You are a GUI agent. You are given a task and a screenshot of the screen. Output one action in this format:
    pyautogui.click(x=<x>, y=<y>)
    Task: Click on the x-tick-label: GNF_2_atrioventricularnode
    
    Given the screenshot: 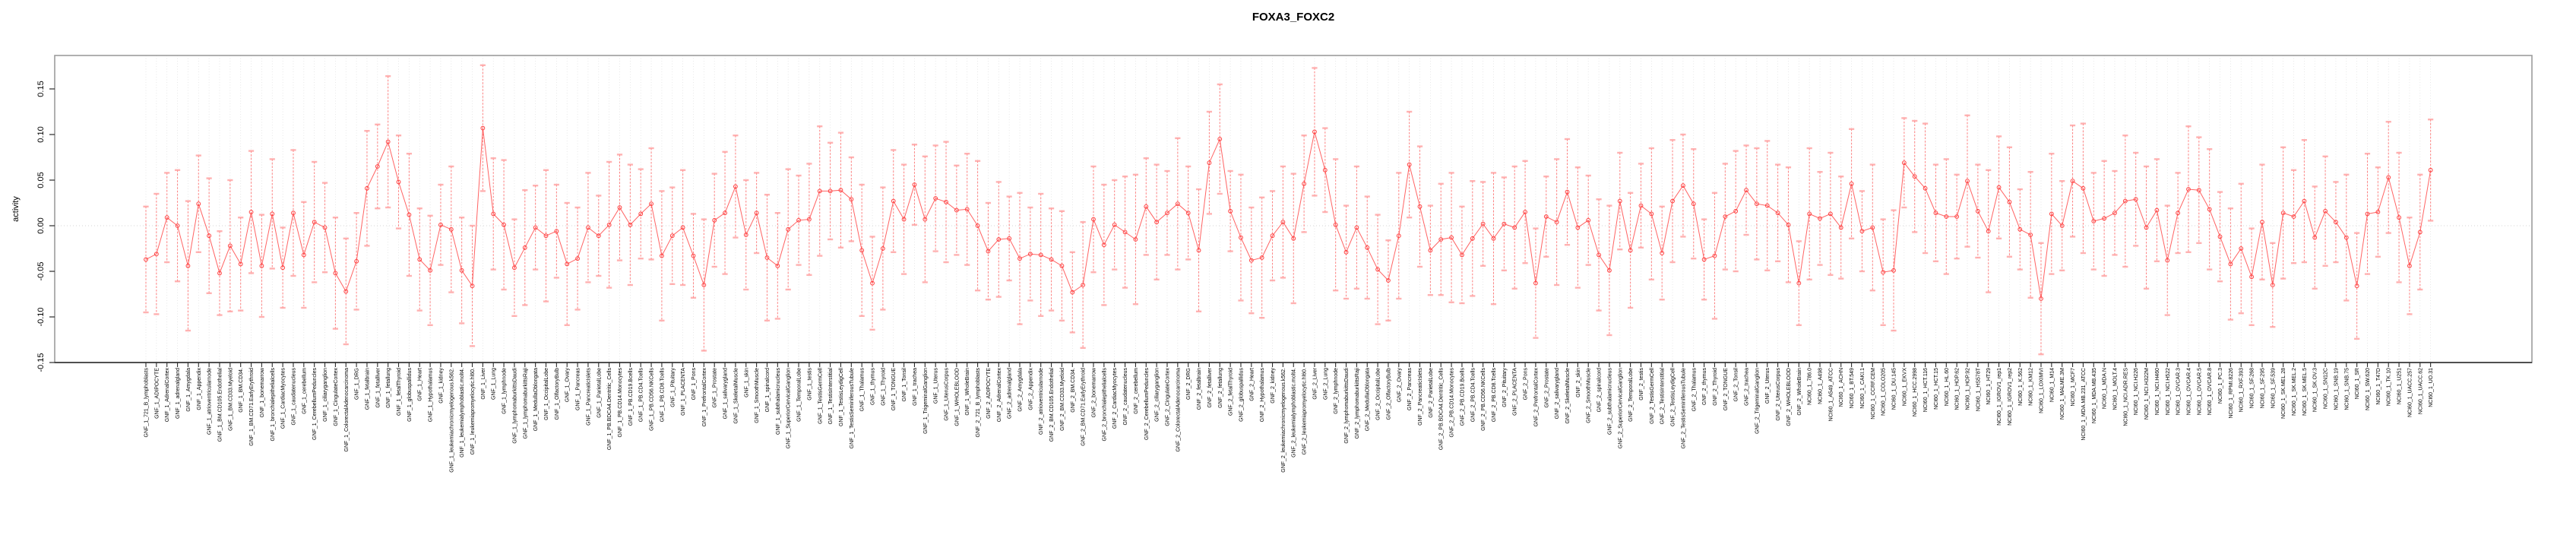 What is the action you would take?
    pyautogui.click(x=1041, y=401)
    